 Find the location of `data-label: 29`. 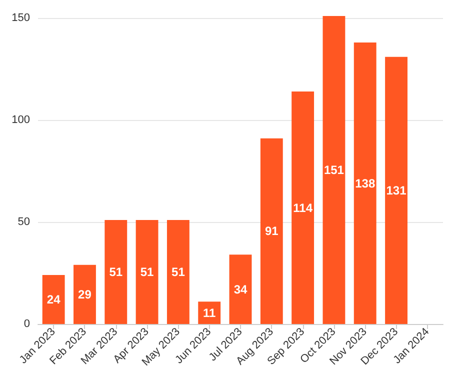

data-label: 29 is located at coordinates (85, 294).